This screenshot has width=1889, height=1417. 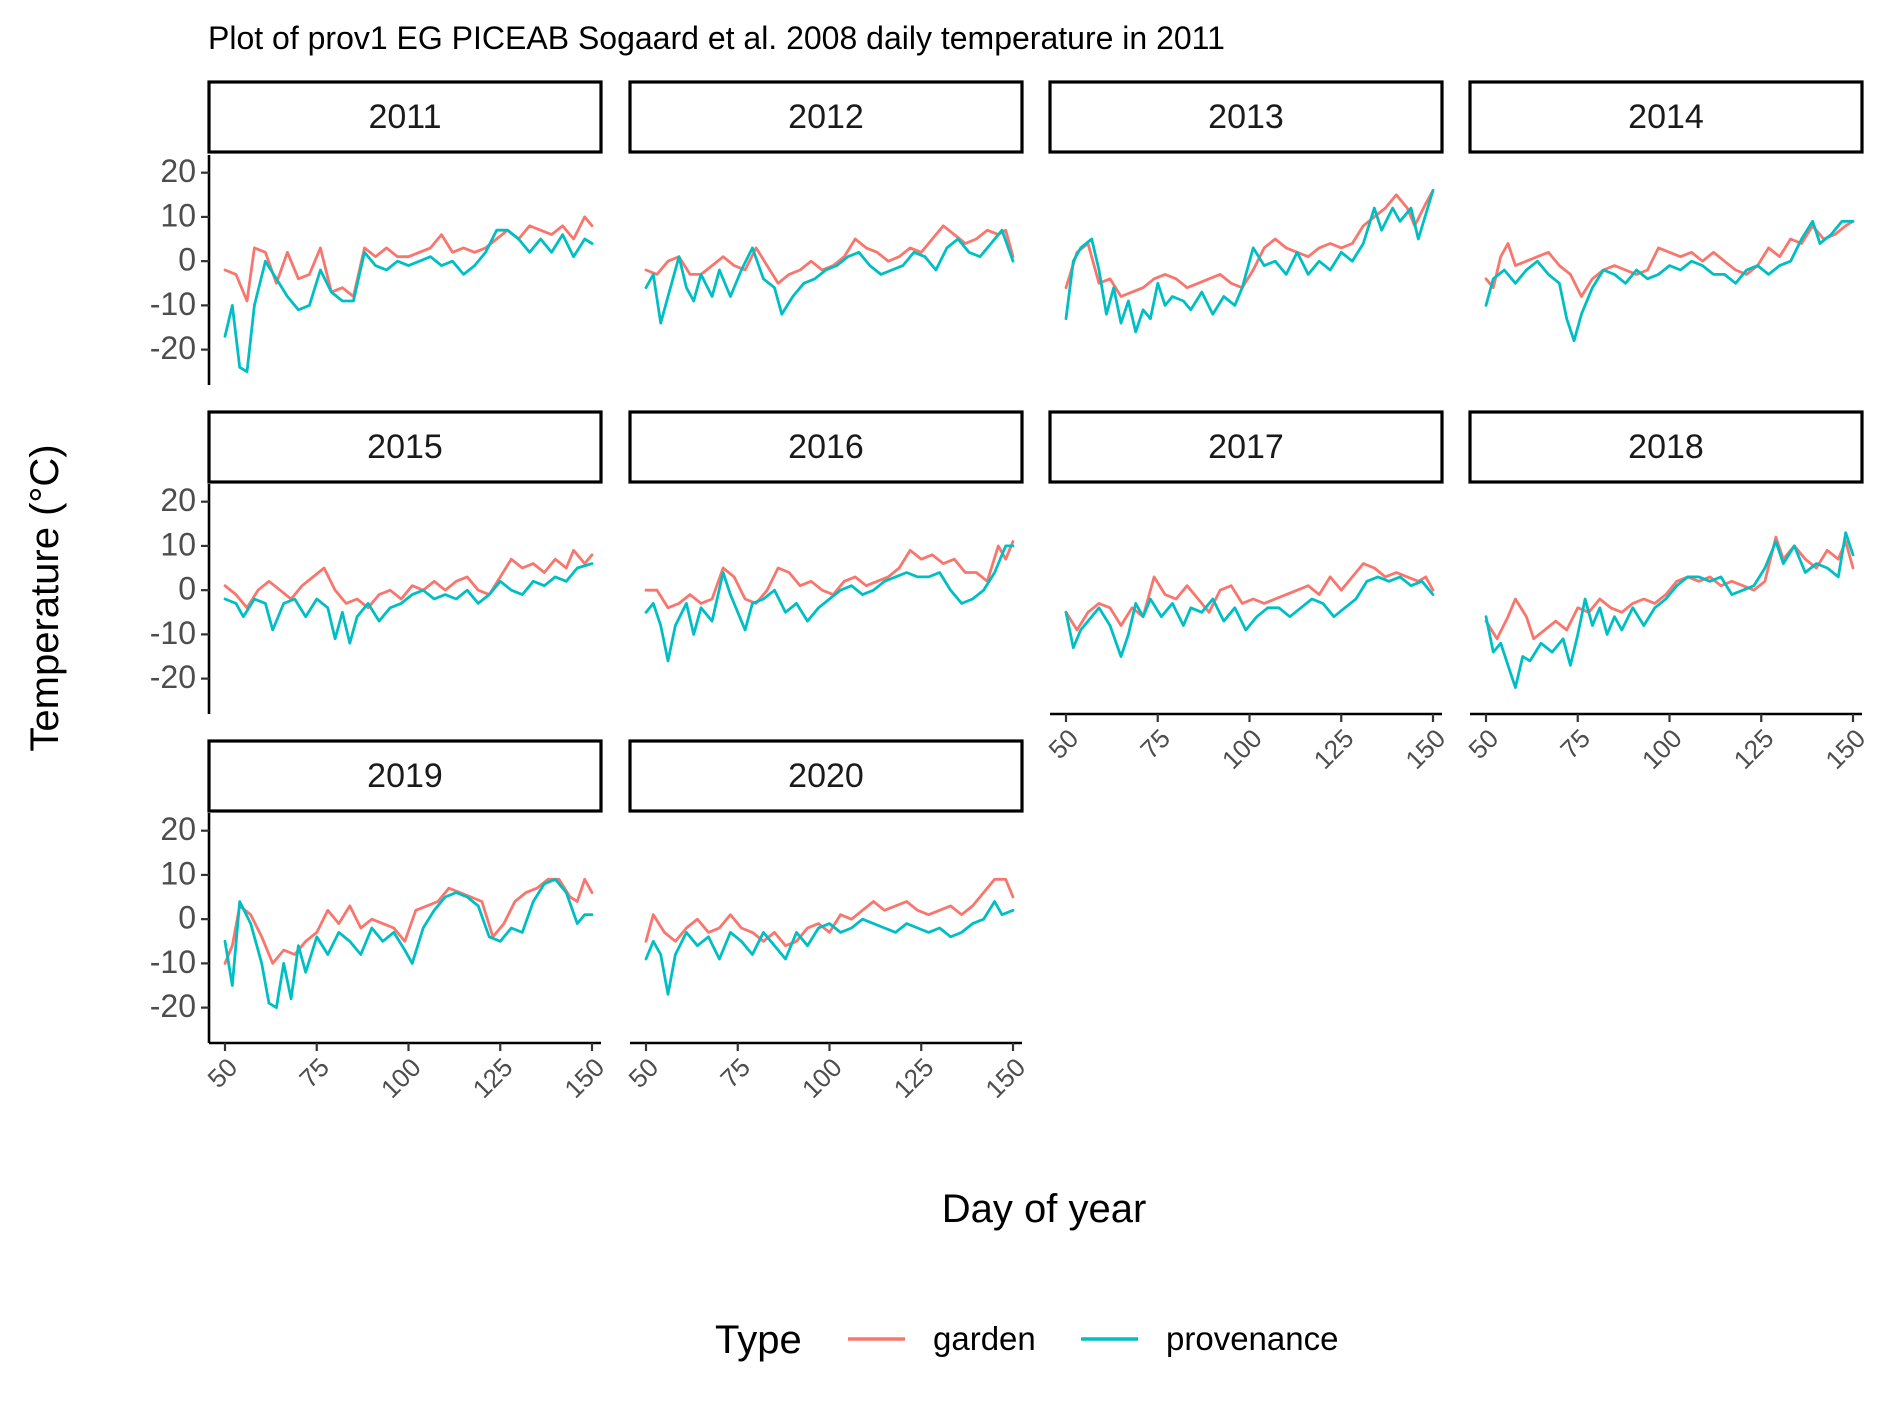 What do you see at coordinates (758, 1340) in the screenshot?
I see `legend-title: Type` at bounding box center [758, 1340].